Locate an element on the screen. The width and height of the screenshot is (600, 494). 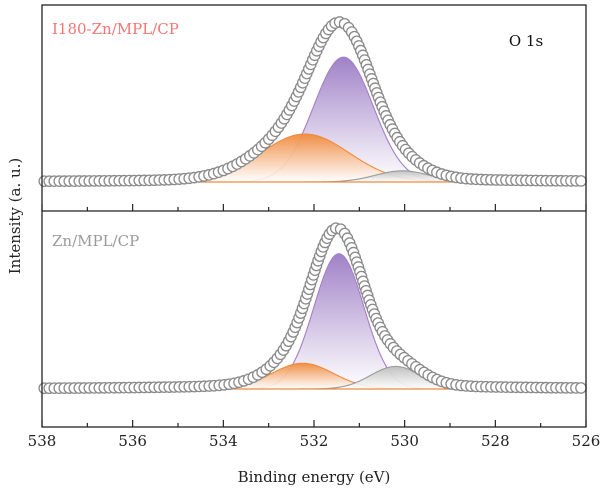
x-axis-tick-labels: 538 536 534 532 530 528 526 is located at coordinates (314, 441).